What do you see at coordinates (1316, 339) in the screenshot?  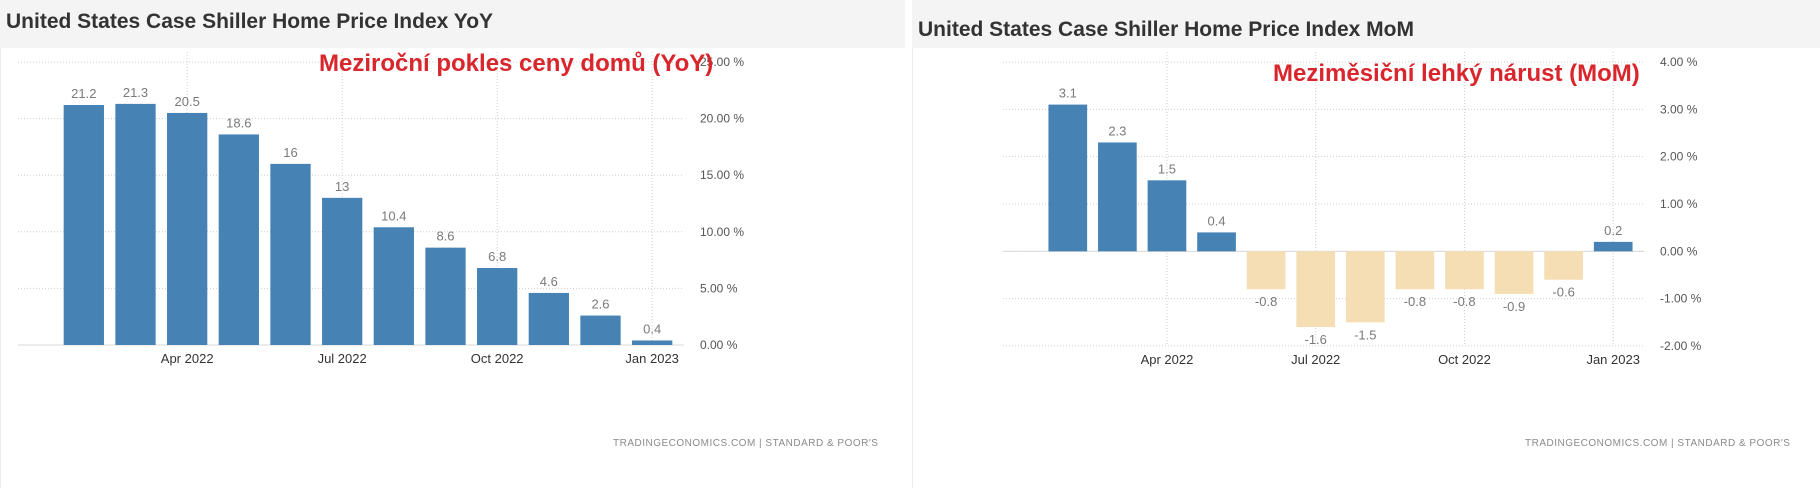 I see `data-label: -1.6` at bounding box center [1316, 339].